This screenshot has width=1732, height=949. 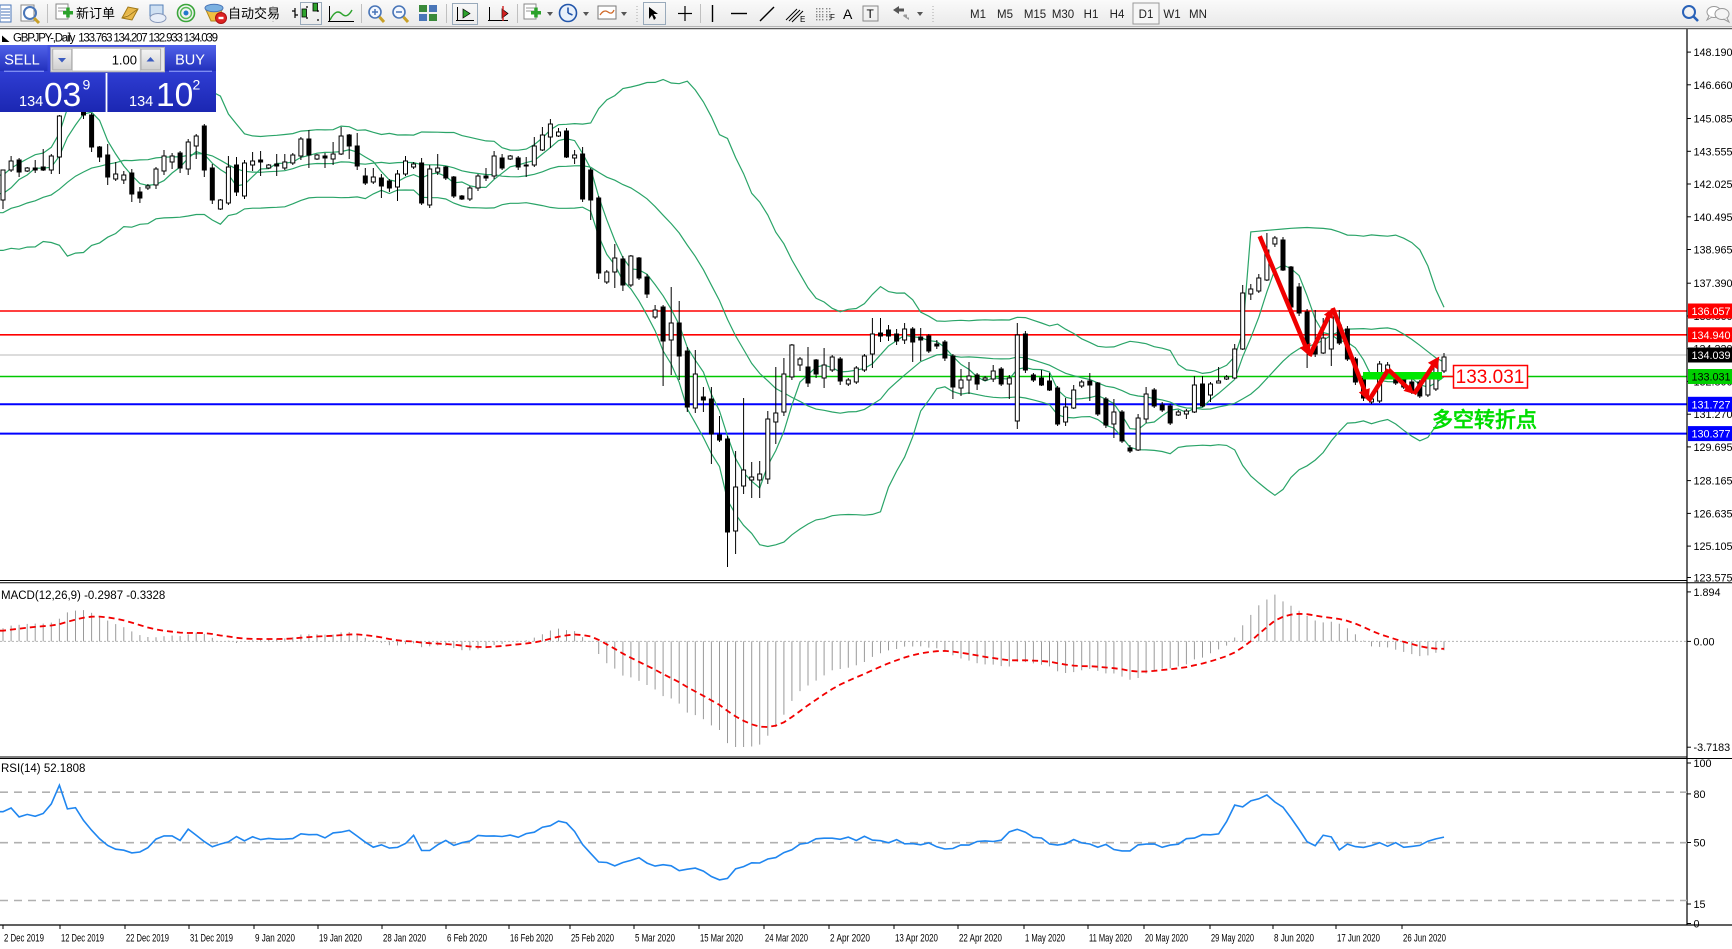 What do you see at coordinates (1198, 15) in the screenshot?
I see `svg-text: MN` at bounding box center [1198, 15].